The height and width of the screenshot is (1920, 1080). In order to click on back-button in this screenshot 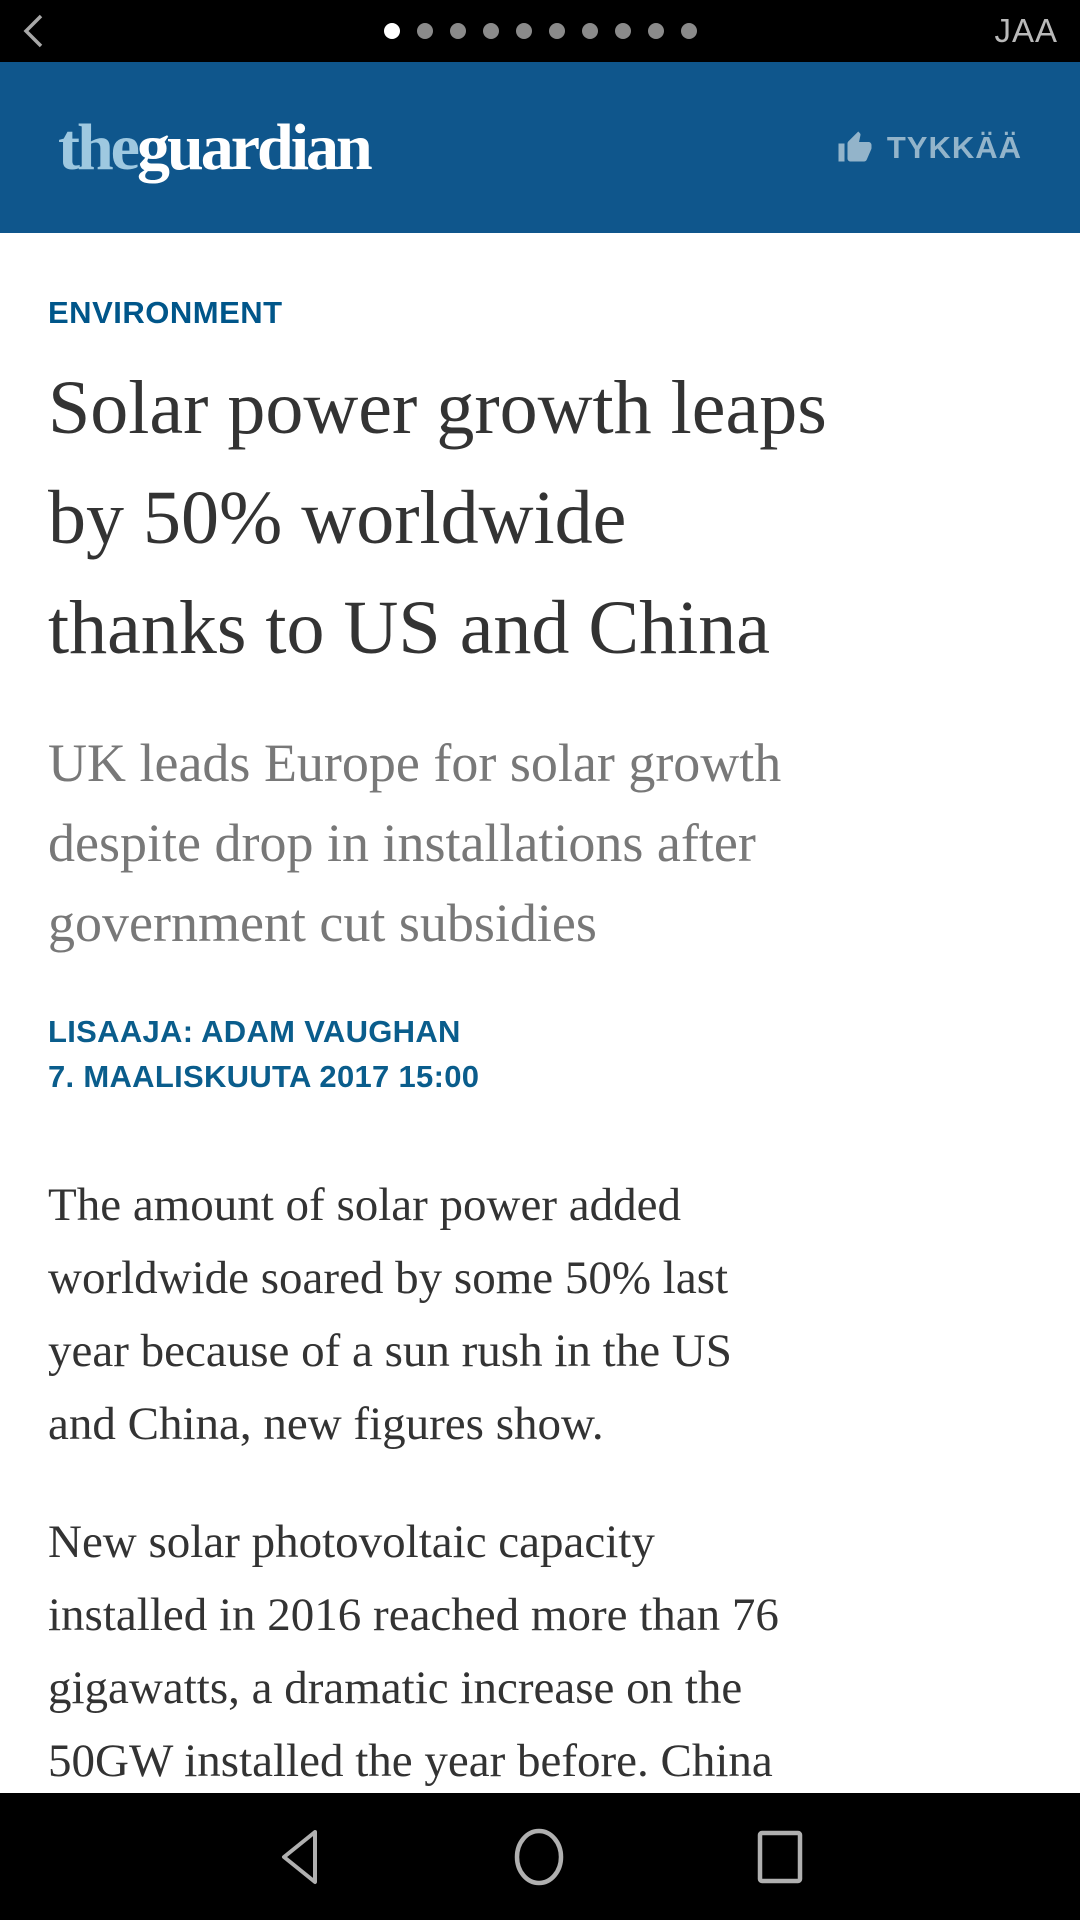, I will do `click(33, 31)`.